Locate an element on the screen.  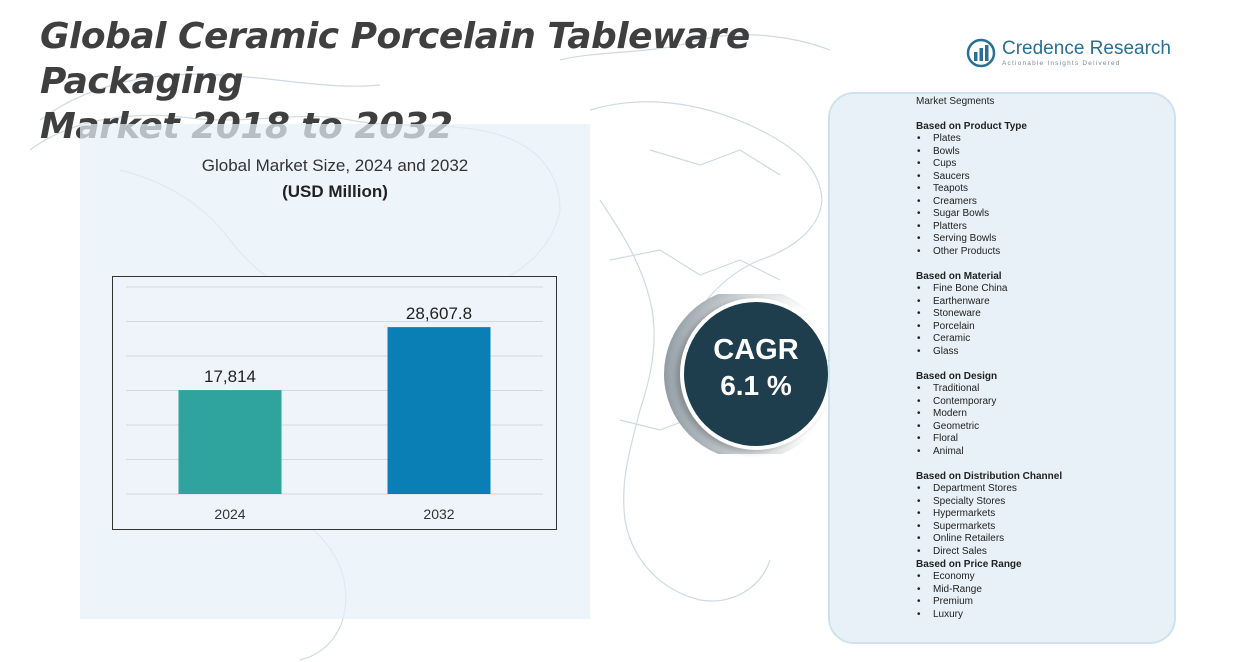
segment-item: Mid-Range is located at coordinates (1041, 590).